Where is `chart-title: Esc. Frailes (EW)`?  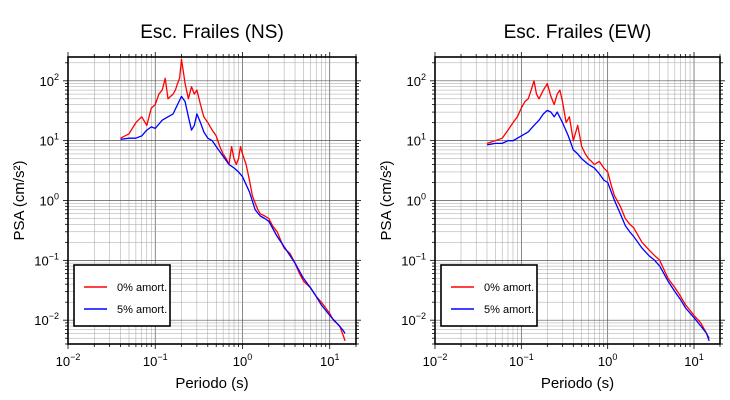
chart-title: Esc. Frailes (EW) is located at coordinates (578, 32).